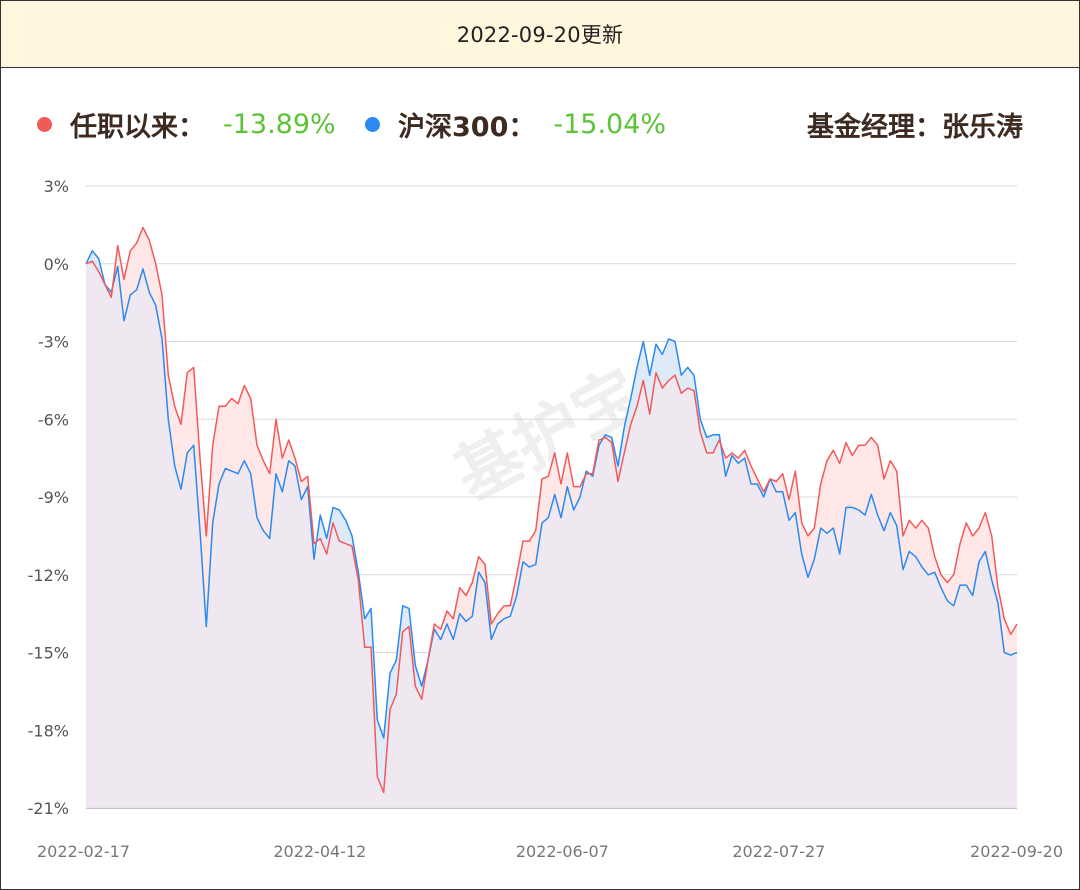 Image resolution: width=1080 pixels, height=890 pixels. What do you see at coordinates (610, 124) in the screenshot?
I see `index-return-value: -15.04%` at bounding box center [610, 124].